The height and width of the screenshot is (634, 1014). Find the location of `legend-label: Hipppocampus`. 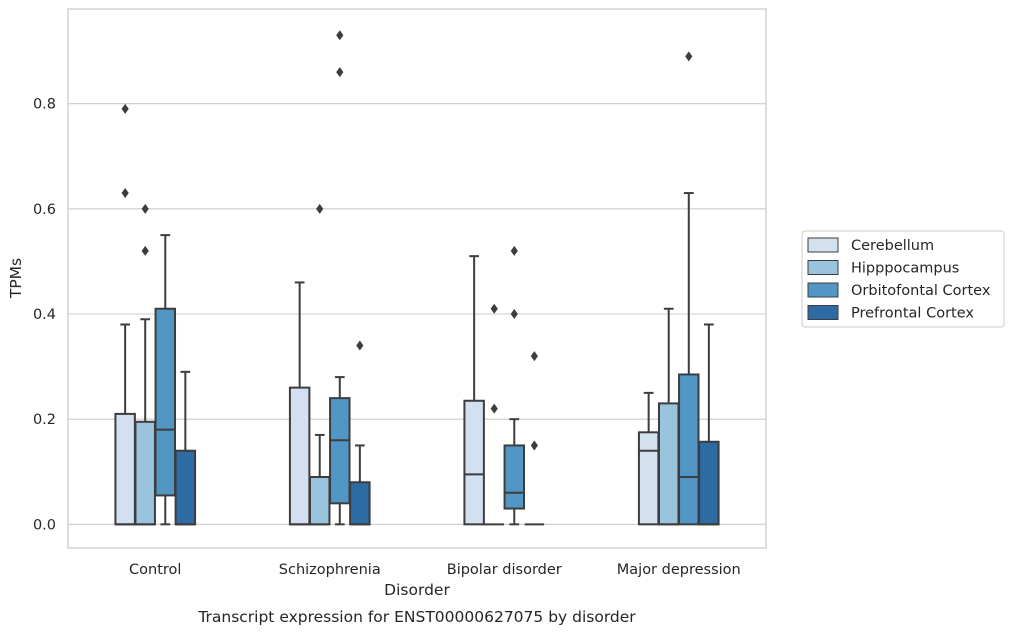

legend-label: Hipppocampus is located at coordinates (905, 269).